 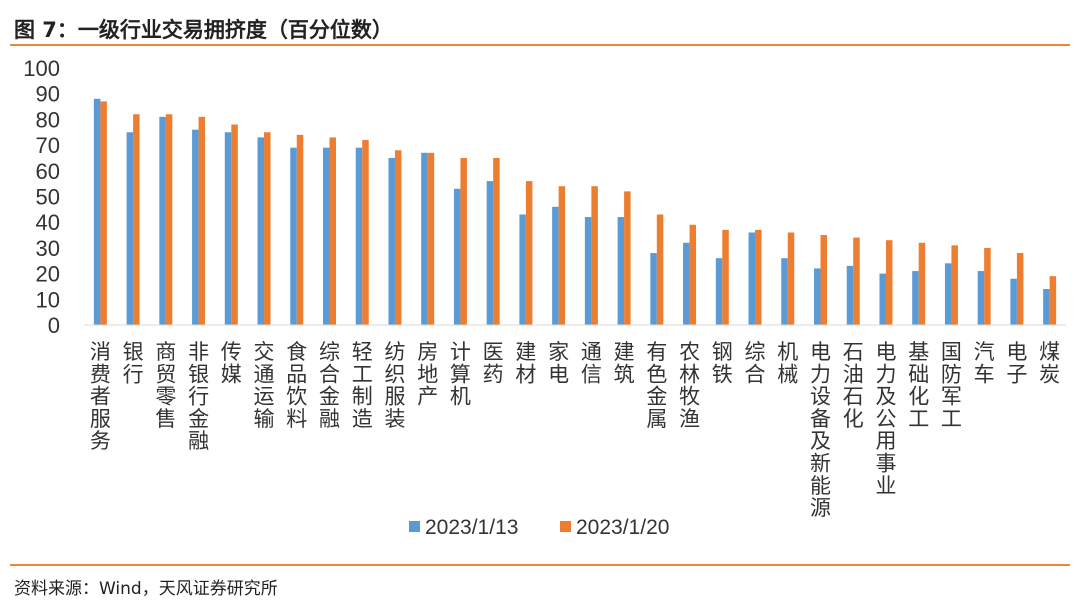 I want to click on x-tick-label: 建筑, so click(x=624, y=363).